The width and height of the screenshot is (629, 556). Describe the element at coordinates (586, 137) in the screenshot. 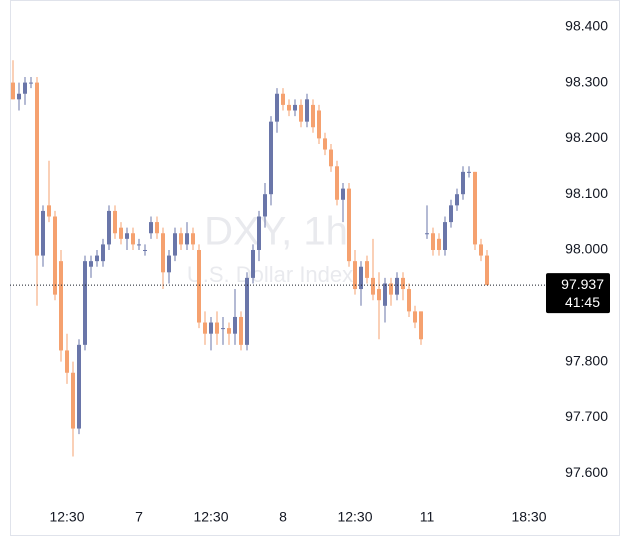

I see `y-tick-label: 98.200` at that location.